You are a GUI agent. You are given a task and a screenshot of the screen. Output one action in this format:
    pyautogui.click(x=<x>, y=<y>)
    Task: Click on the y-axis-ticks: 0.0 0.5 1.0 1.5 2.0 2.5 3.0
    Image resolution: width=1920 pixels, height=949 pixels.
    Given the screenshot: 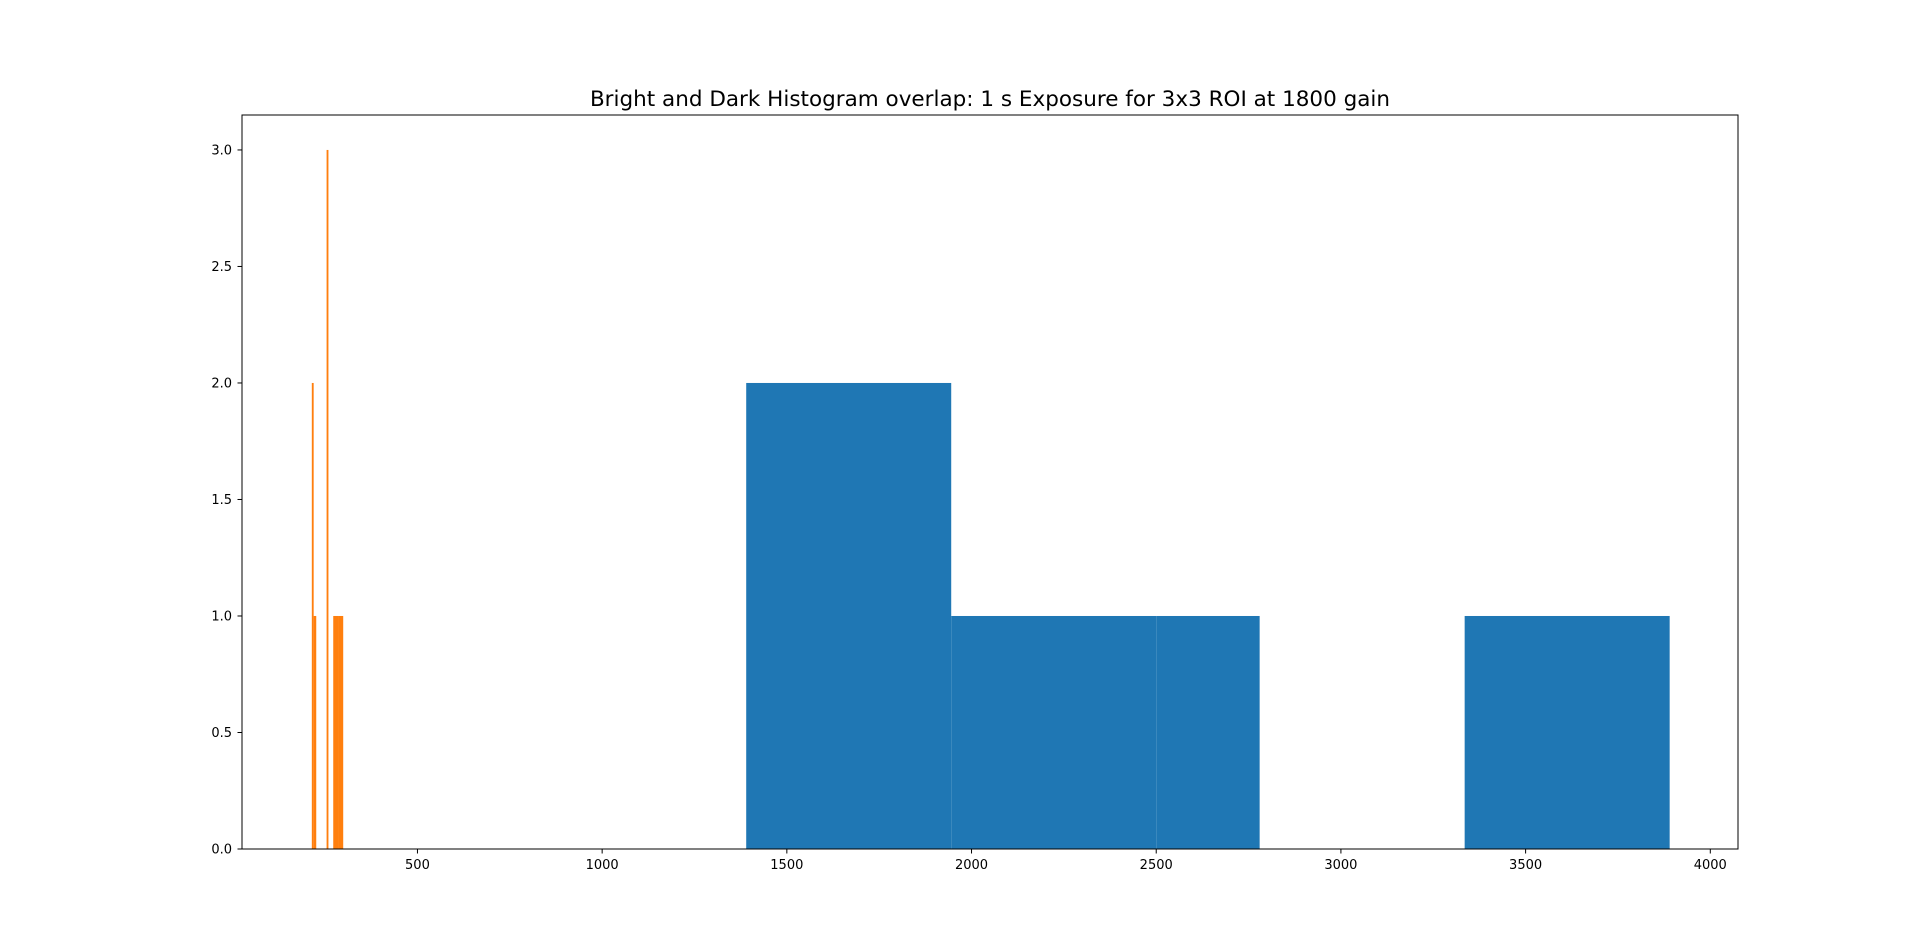 What is the action you would take?
    pyautogui.click(x=226, y=500)
    